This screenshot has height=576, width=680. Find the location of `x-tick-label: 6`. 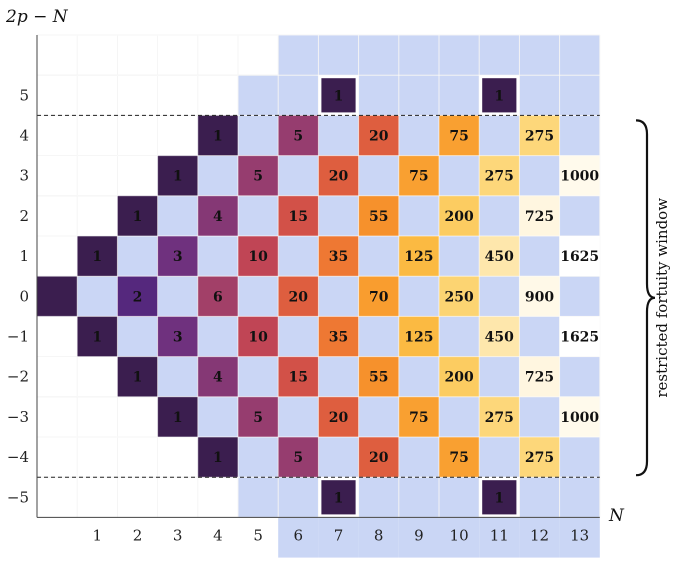

x-tick-label: 6 is located at coordinates (299, 535).